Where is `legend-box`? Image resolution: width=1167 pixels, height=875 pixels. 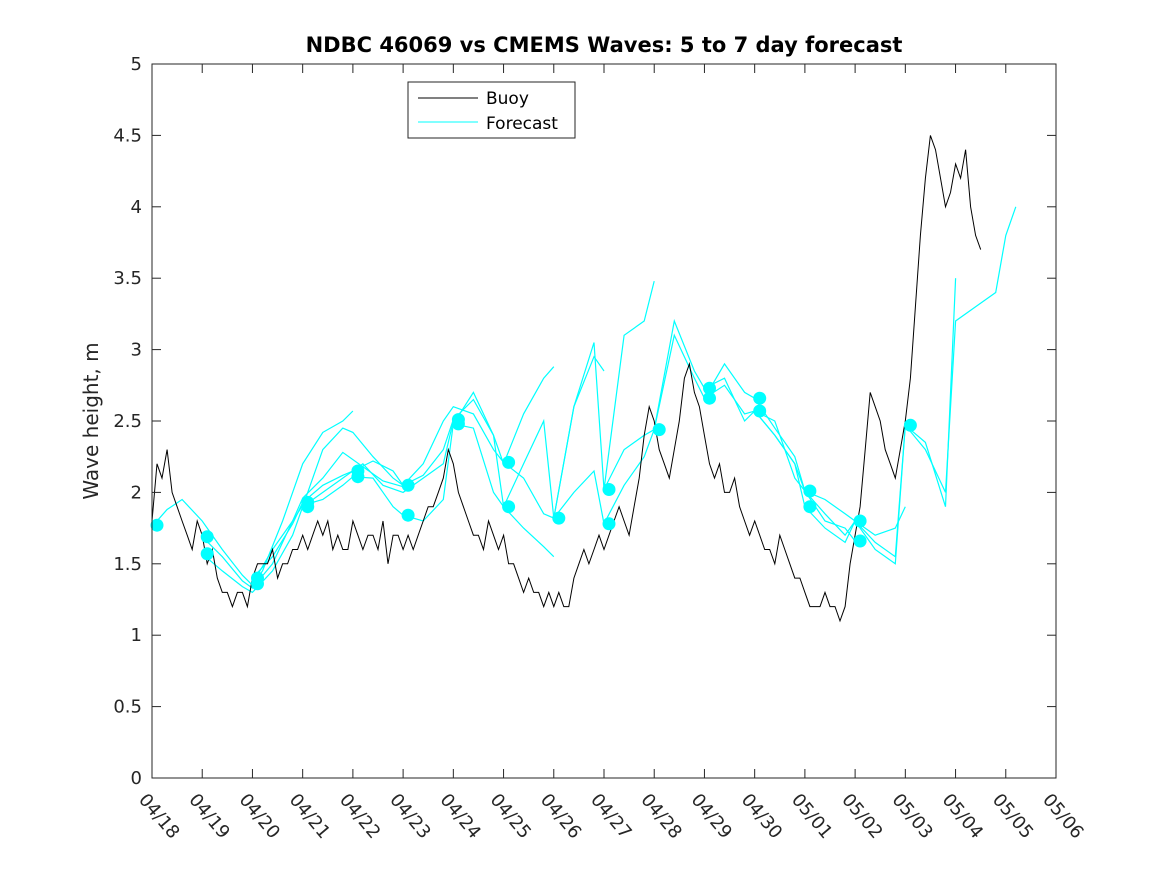
legend-box is located at coordinates (491, 110).